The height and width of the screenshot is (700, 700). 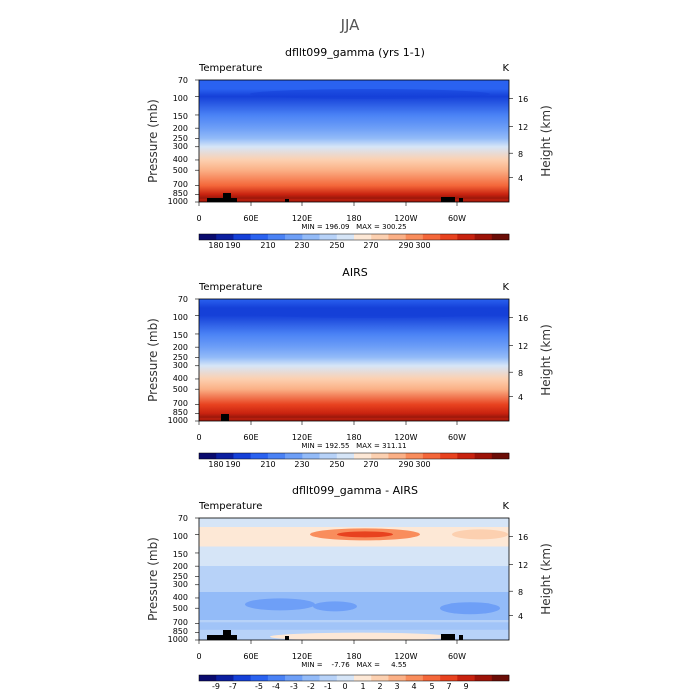 What do you see at coordinates (353, 446) in the screenshot?
I see `min-max-text: MIN = 192.55 MAX = 311.11` at bounding box center [353, 446].